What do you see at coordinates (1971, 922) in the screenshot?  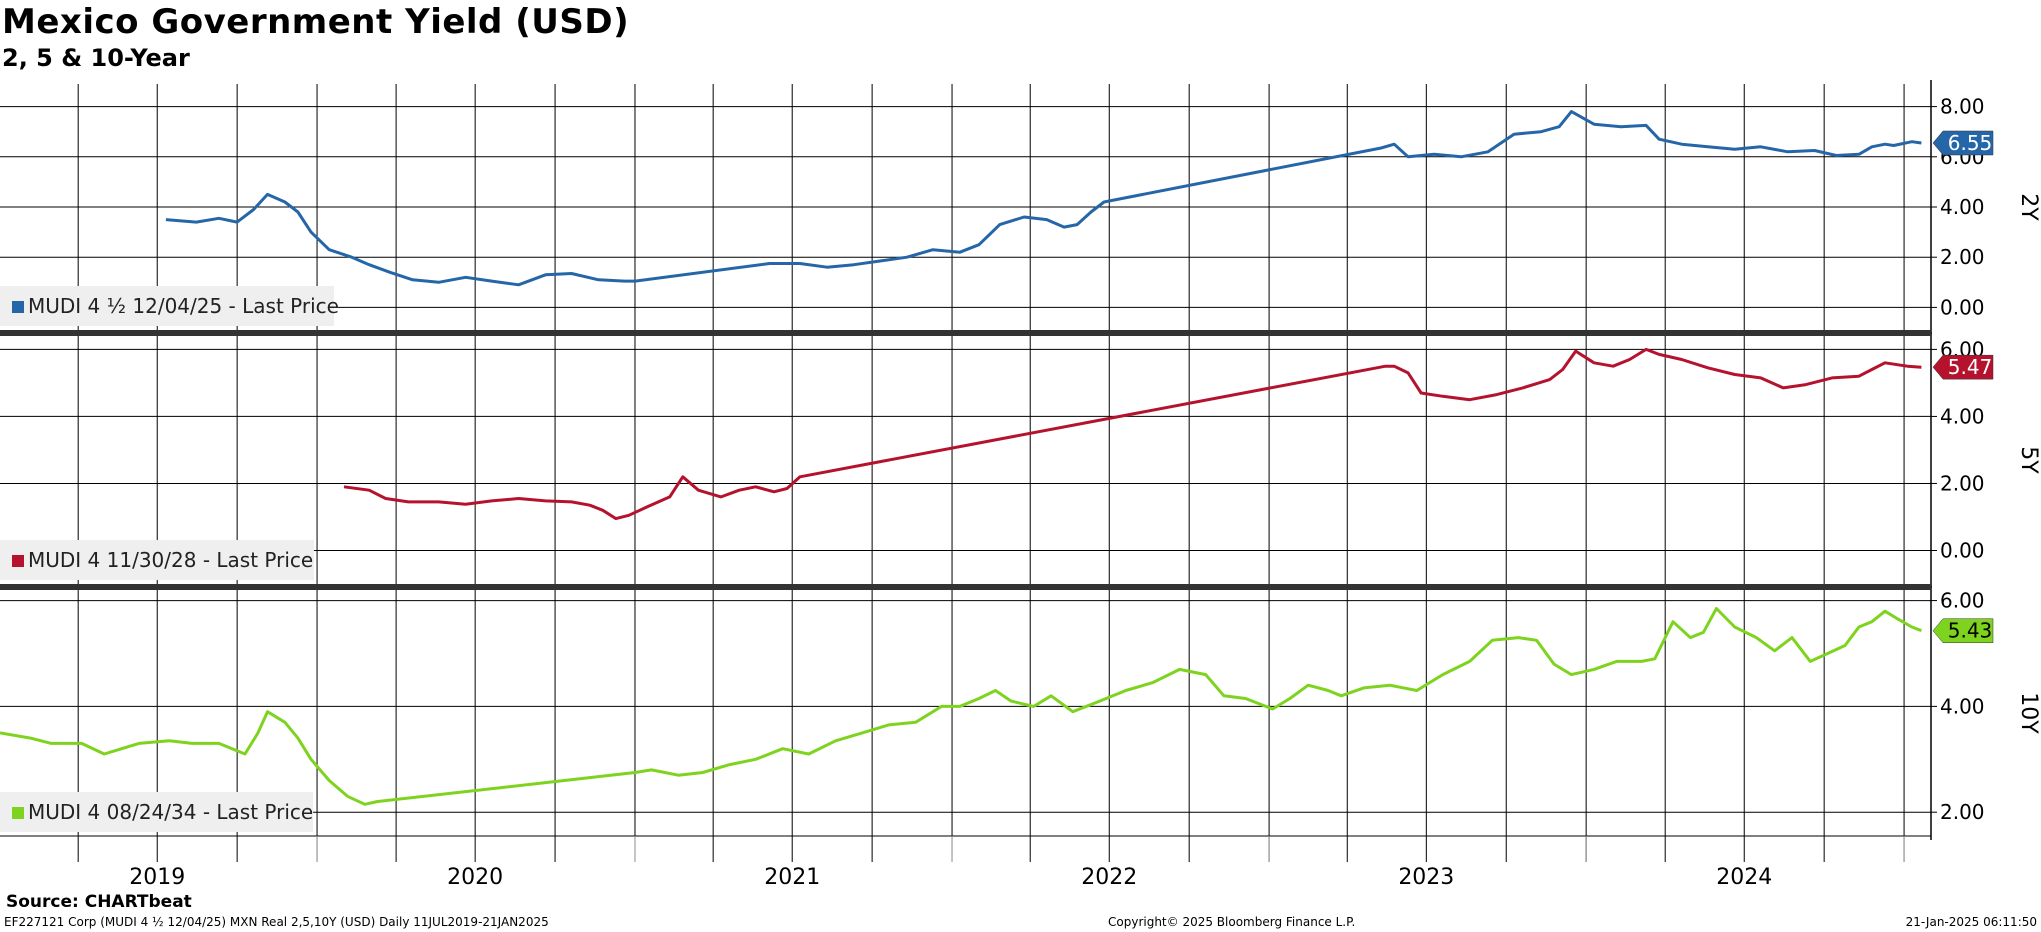 I see `footer-timestamp: 21-Jan-2025 06:11:50` at bounding box center [1971, 922].